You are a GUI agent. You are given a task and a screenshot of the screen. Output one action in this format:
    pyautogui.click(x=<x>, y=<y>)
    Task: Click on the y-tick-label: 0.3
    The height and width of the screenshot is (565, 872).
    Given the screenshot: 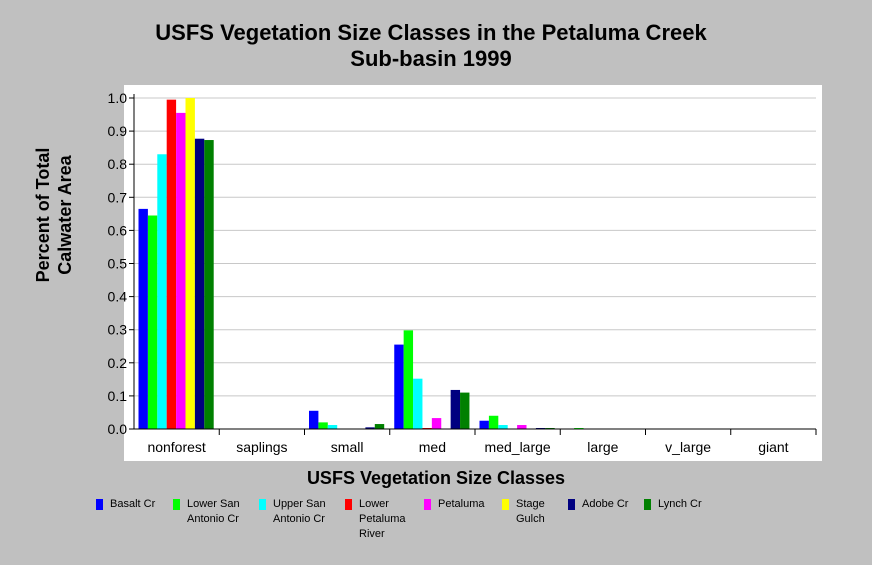 What is the action you would take?
    pyautogui.click(x=118, y=330)
    